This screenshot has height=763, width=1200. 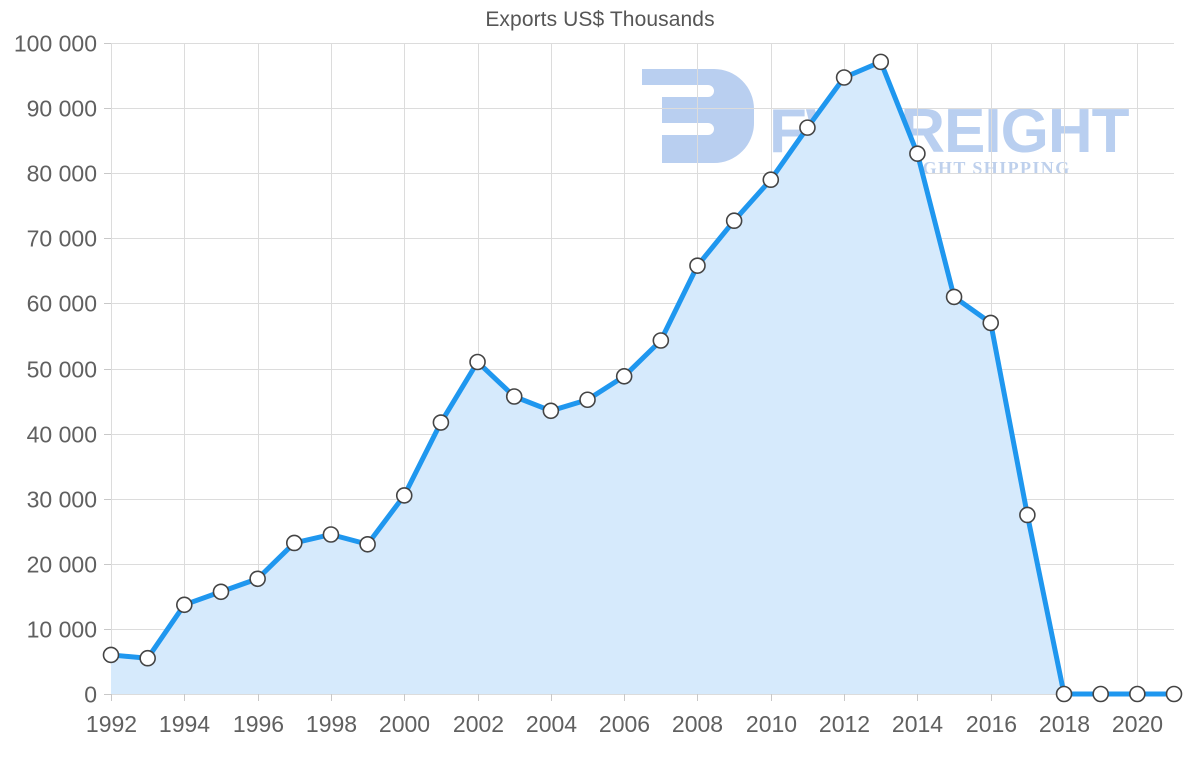 I want to click on x-tick-label: 1992, so click(x=111, y=724).